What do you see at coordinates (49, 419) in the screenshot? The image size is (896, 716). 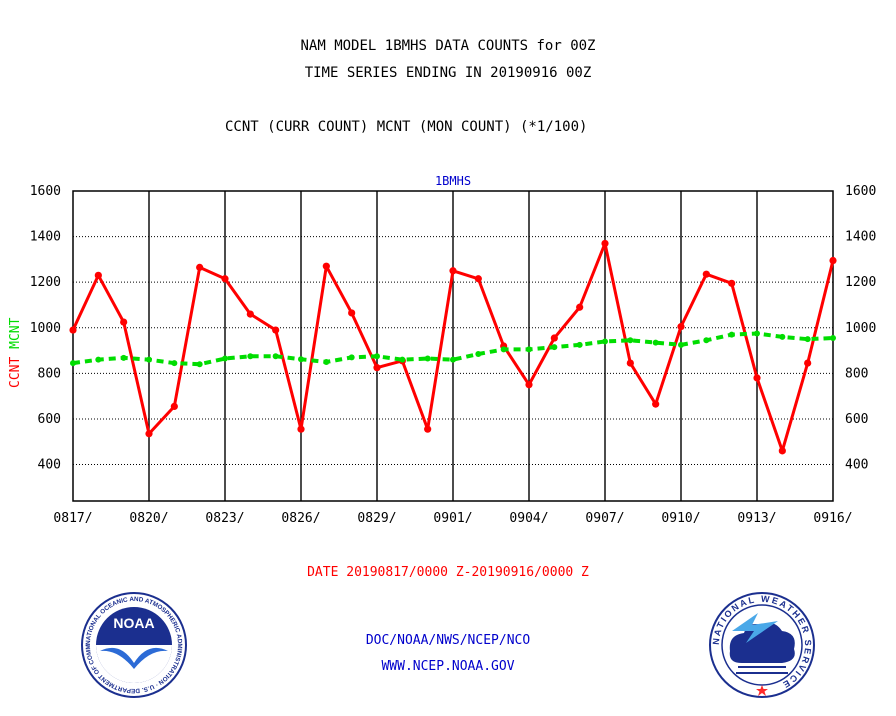 I see `y-tick-label-left: 600` at bounding box center [49, 419].